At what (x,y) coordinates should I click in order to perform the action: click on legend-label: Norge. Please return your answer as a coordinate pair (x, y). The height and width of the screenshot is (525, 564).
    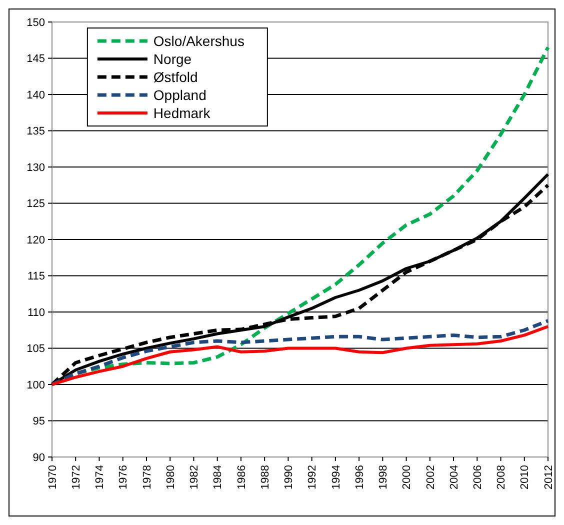
    Looking at the image, I should click on (172, 58).